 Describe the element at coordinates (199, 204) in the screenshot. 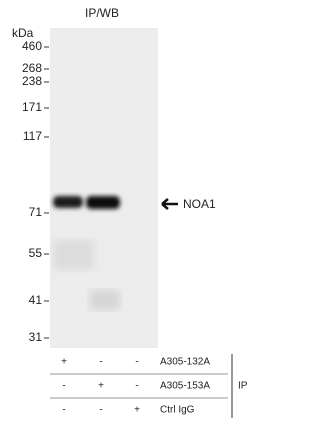

I see `target-label: NOA1` at that location.